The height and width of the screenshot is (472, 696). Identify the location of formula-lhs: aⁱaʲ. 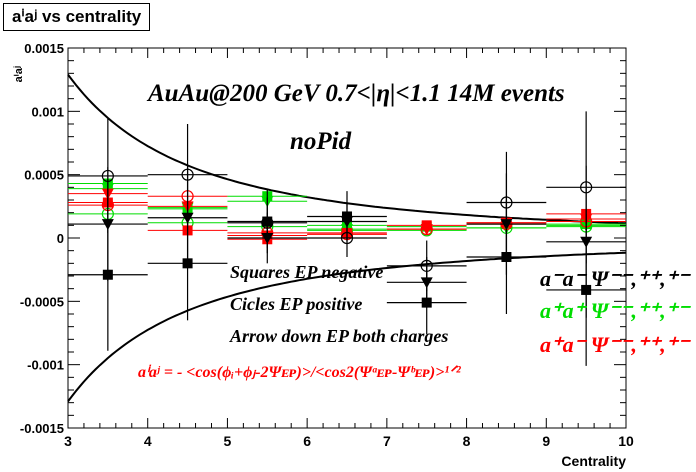
(149, 372).